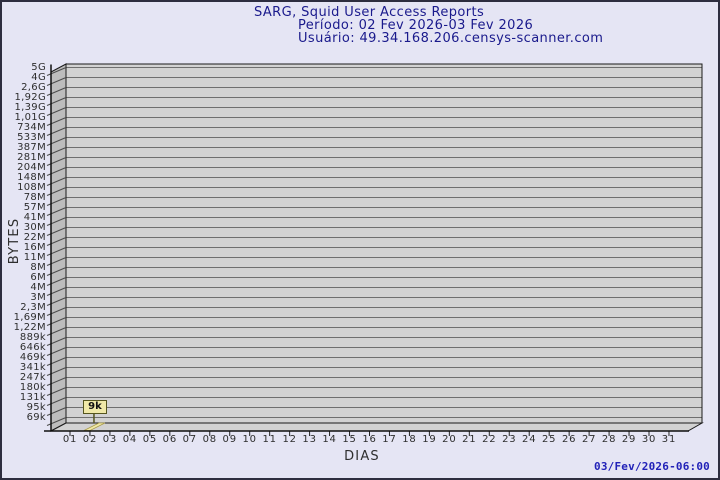  What do you see at coordinates (429, 439) in the screenshot?
I see `x-tick-label: 19` at bounding box center [429, 439].